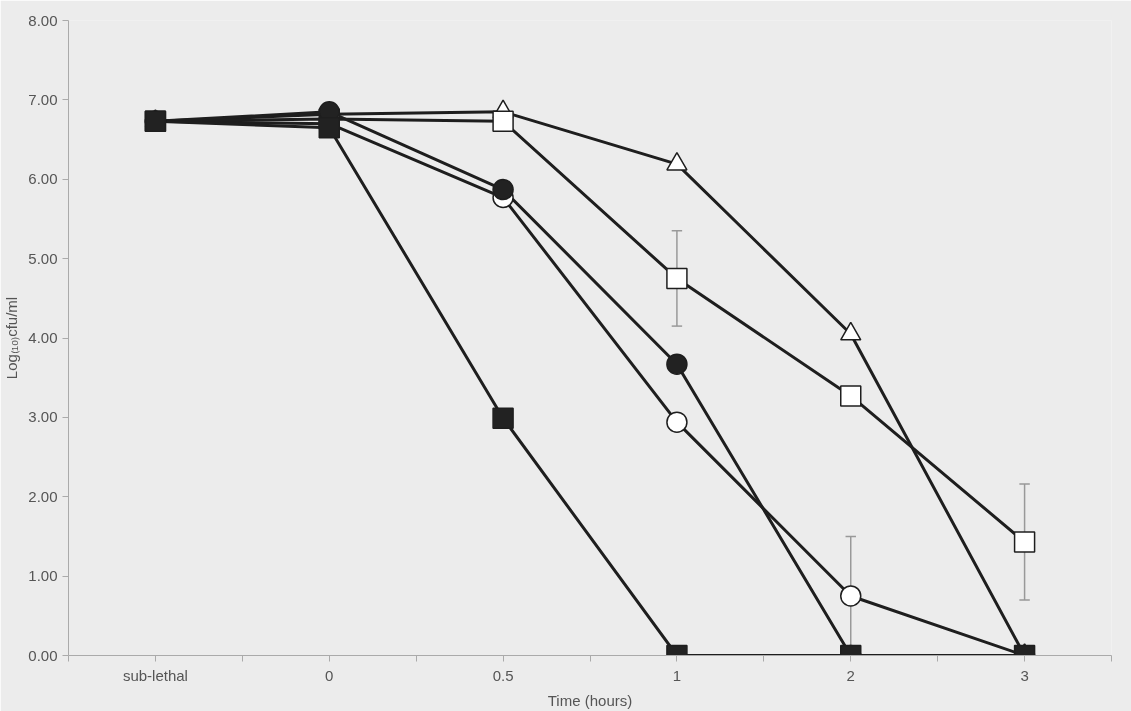 Image resolution: width=1131 pixels, height=711 pixels. Describe the element at coordinates (503, 675) in the screenshot. I see `x-tick-label: 0.5` at that location.